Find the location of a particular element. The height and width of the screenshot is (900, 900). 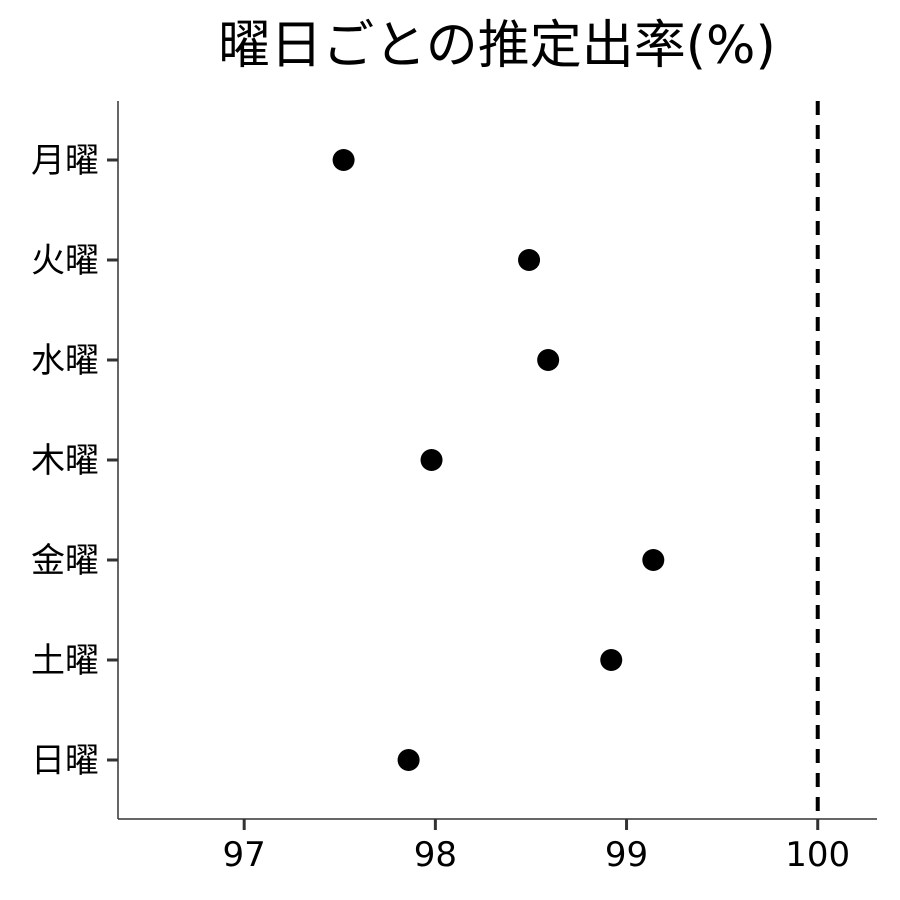

y-tick-label: 金曜 is located at coordinates (65, 561).